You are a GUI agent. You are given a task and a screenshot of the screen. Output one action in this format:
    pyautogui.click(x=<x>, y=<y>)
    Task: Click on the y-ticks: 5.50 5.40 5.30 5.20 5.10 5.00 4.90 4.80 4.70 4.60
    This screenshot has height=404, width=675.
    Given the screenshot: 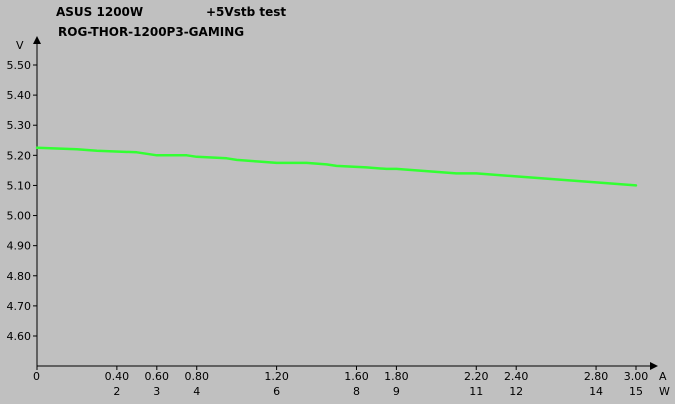 What is the action you would take?
    pyautogui.click(x=22, y=201)
    